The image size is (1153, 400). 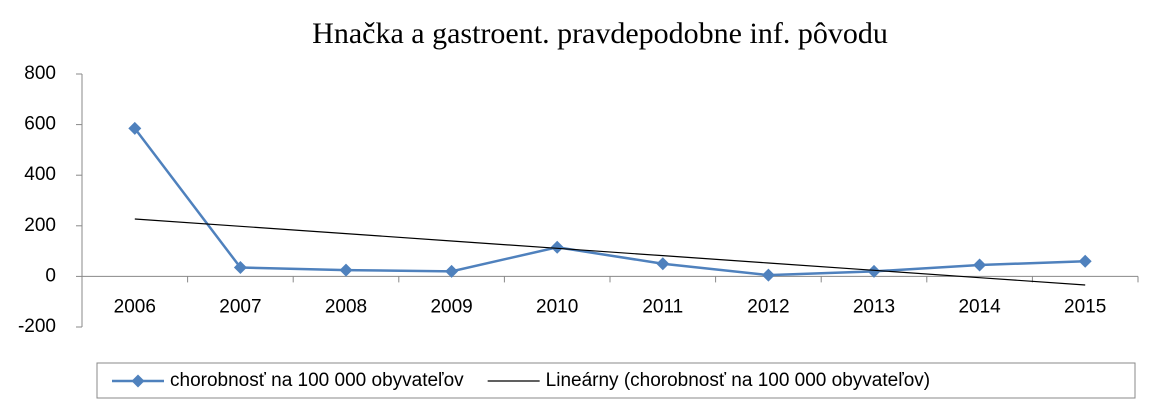 What do you see at coordinates (557, 306) in the screenshot?
I see `x-tick-label: 2010` at bounding box center [557, 306].